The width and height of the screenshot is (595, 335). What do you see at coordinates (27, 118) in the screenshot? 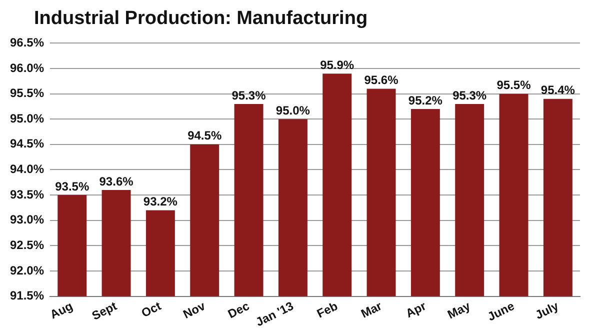
I see `y-tick-label: 95.0%` at bounding box center [27, 118].